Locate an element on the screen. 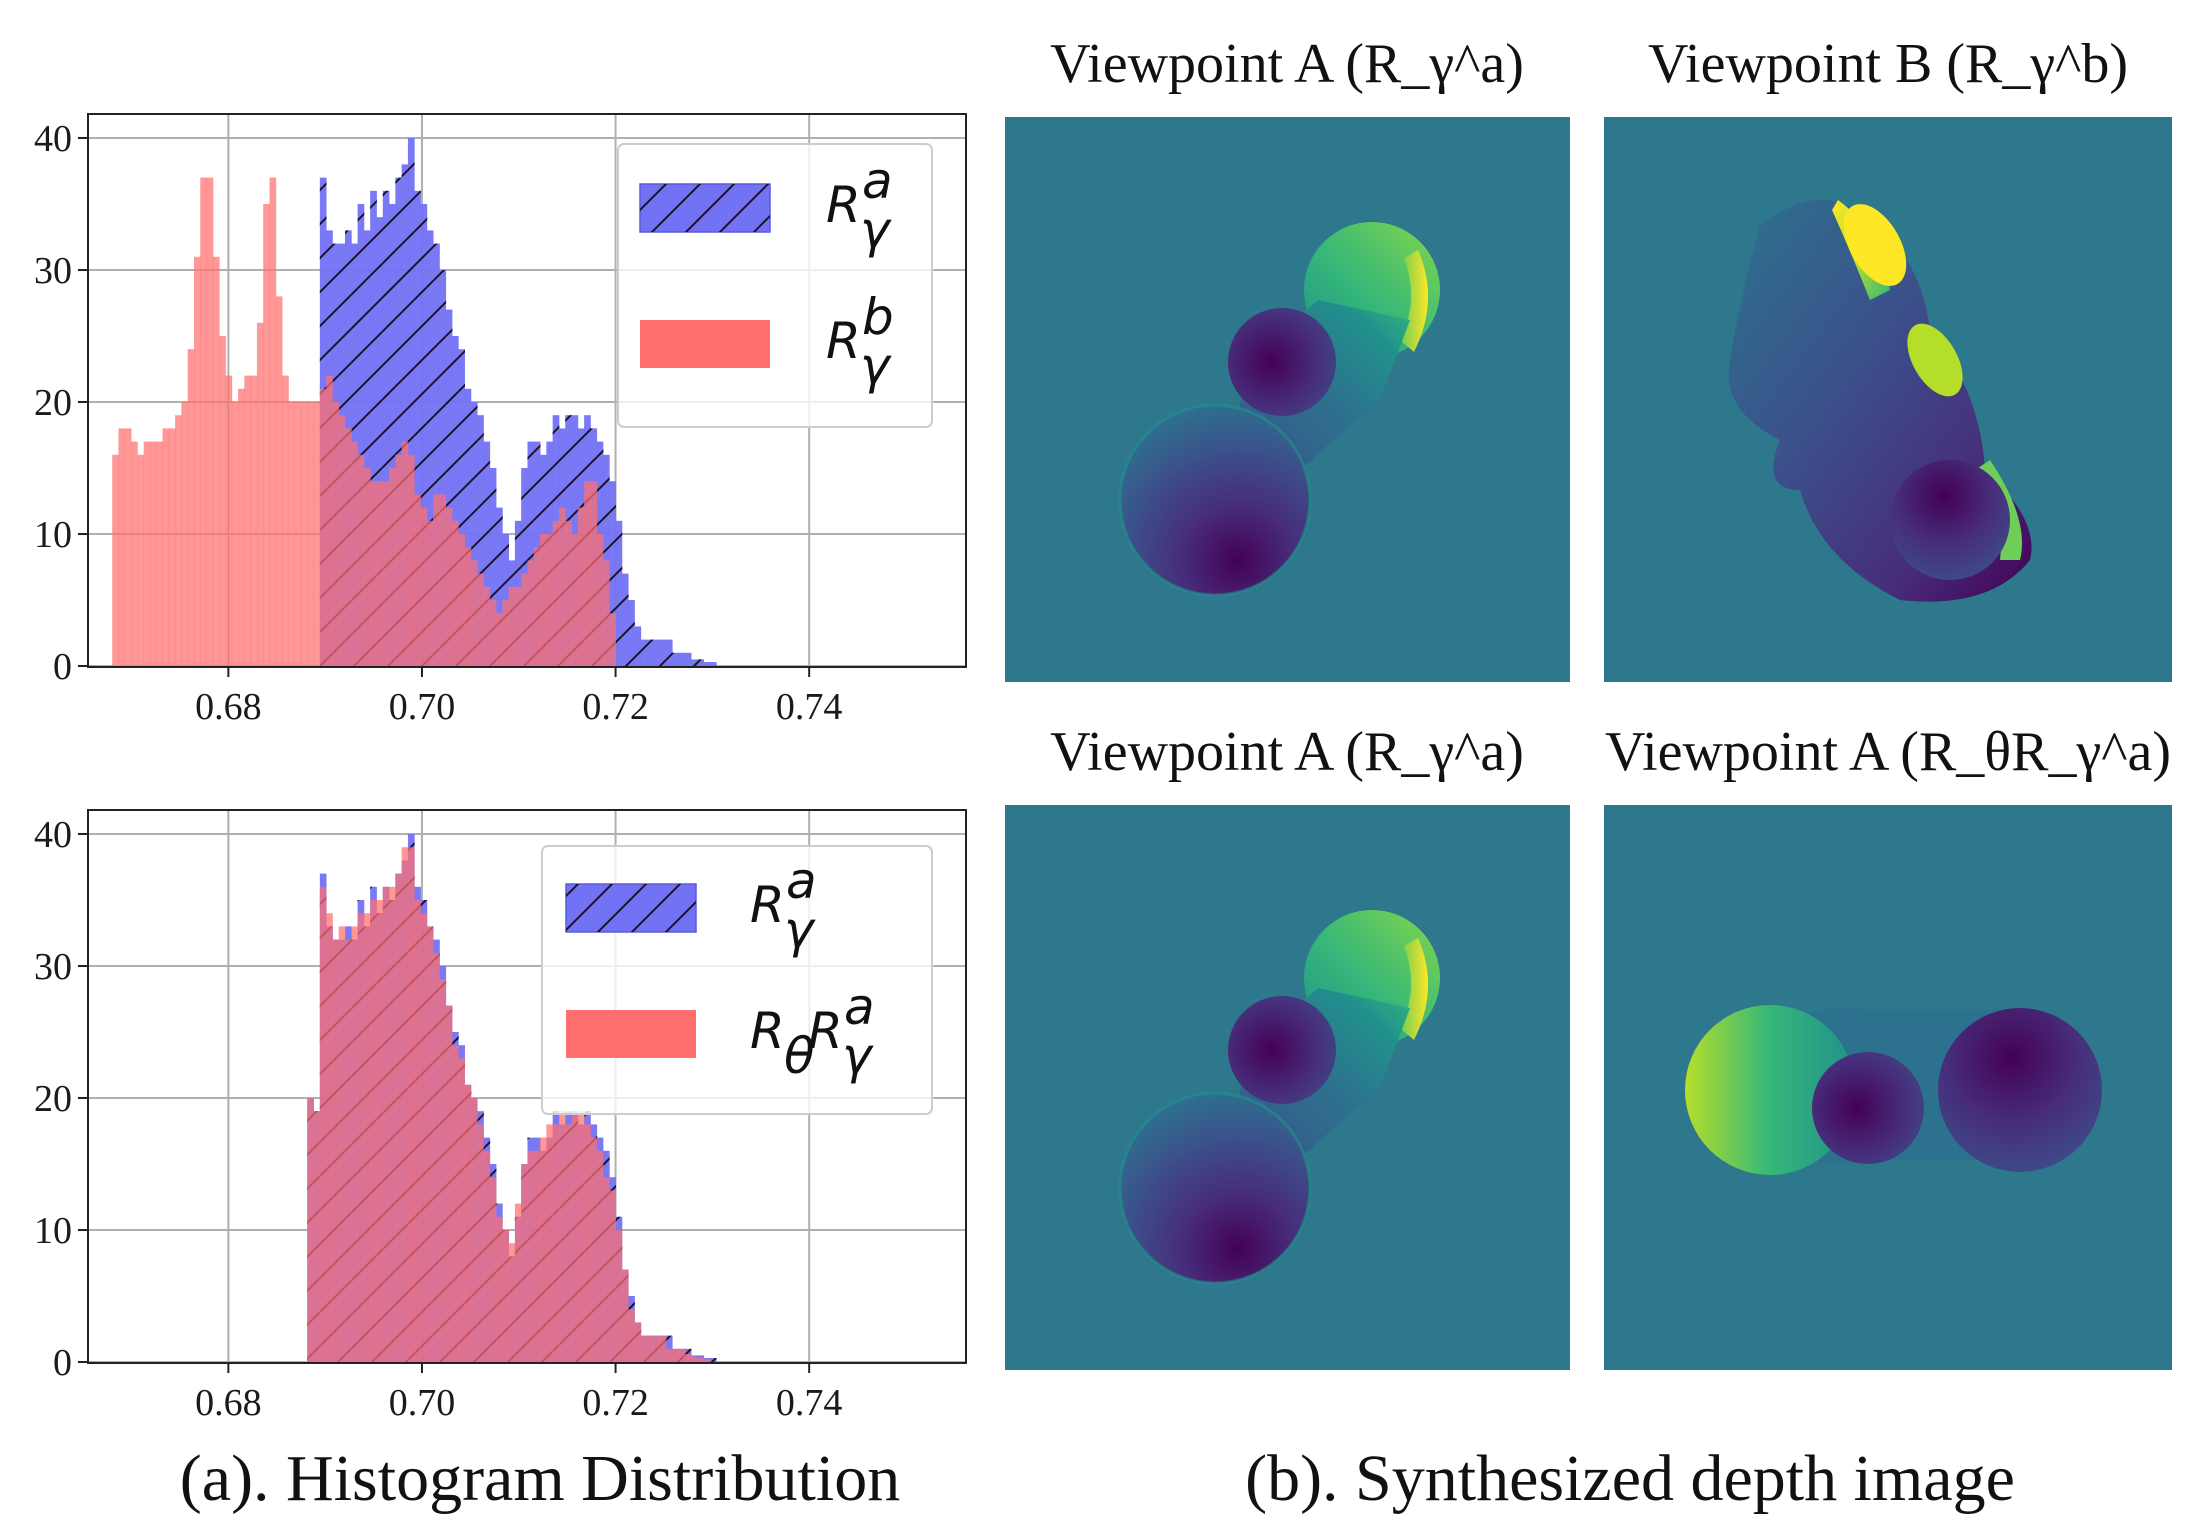 The image size is (2190, 1533). legend-label-top-a-sup: a is located at coordinates (877, 181).